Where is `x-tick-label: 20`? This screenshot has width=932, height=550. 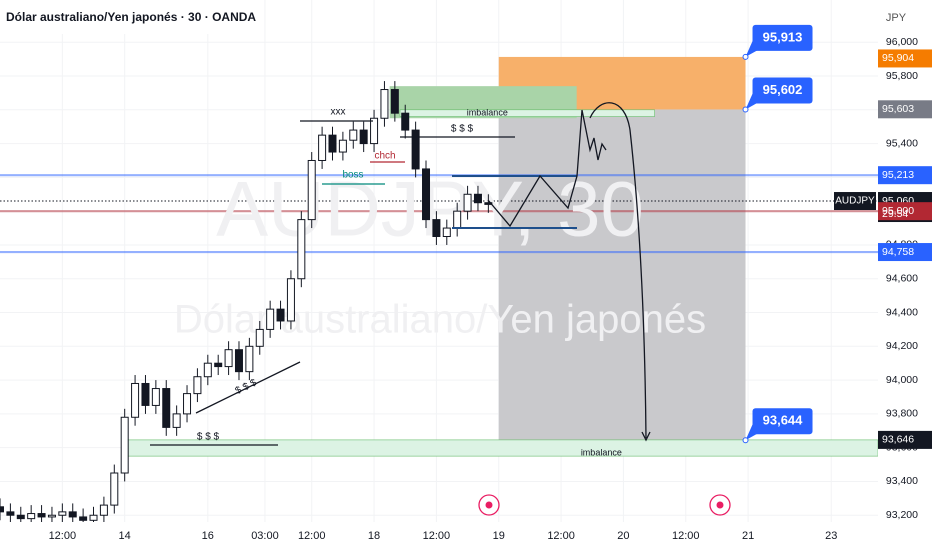 x-tick-label: 20 is located at coordinates (623, 536).